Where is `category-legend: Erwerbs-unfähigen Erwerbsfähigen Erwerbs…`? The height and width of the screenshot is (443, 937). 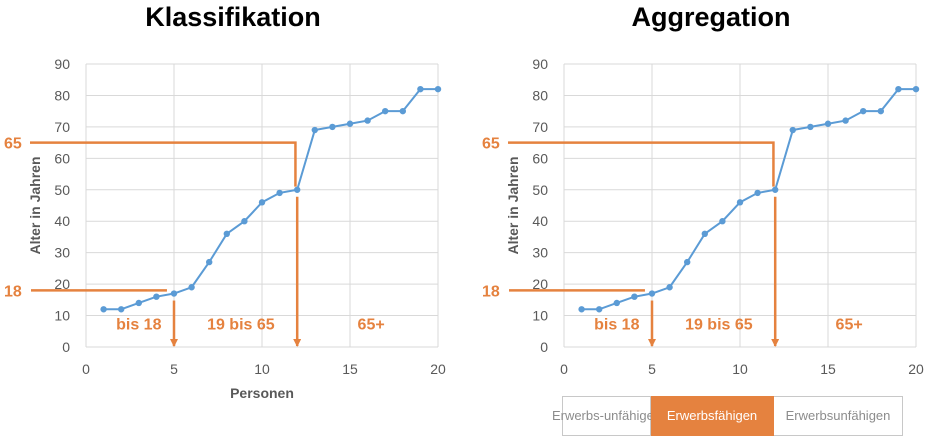 category-legend: Erwerbs-unfähigen Erwerbsfähigen Erwerbs… is located at coordinates (727, 416).